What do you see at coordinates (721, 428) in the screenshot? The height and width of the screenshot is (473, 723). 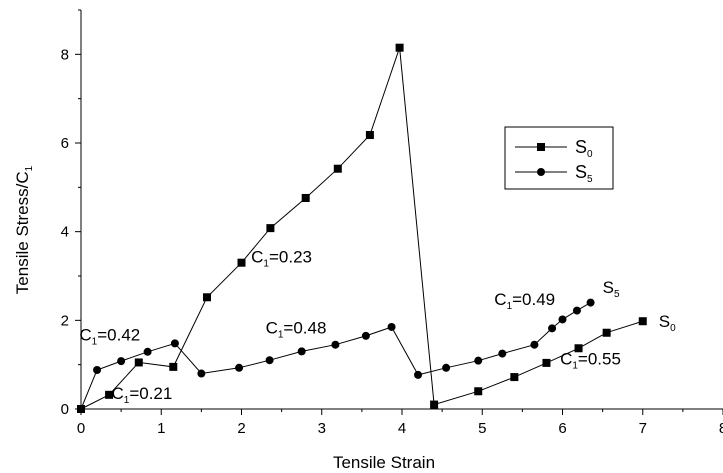 I see `x-tick-label: 8` at bounding box center [721, 428].